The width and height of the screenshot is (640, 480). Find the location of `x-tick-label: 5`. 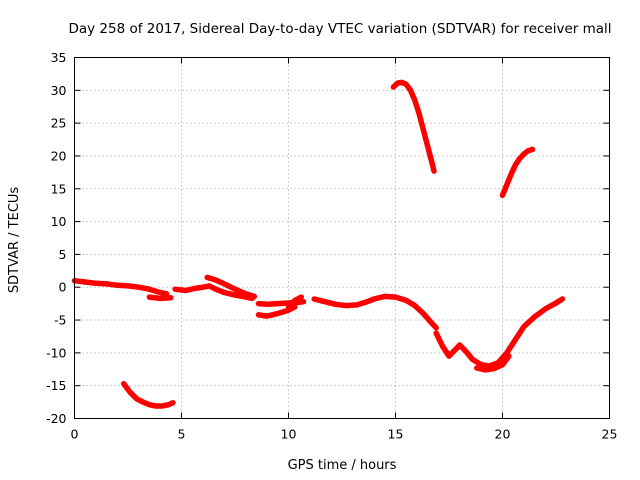

x-tick-label: 5 is located at coordinates (182, 434).